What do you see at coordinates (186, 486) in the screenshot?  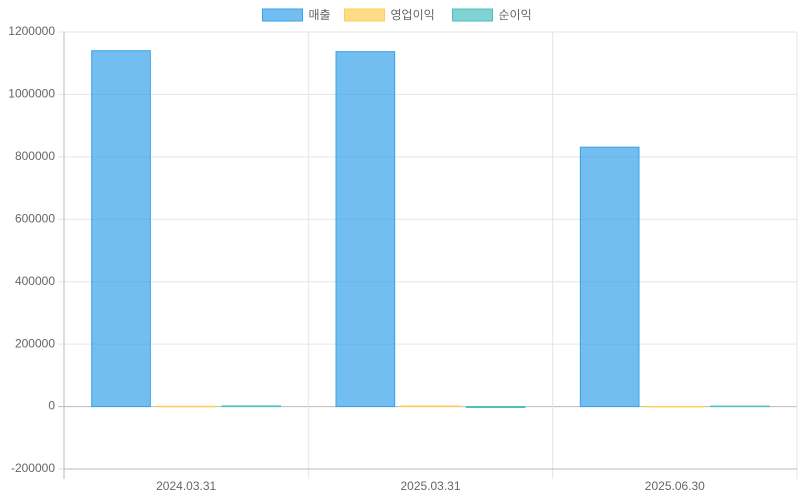 I see `x-tick-label: 2024.03.31` at bounding box center [186, 486].